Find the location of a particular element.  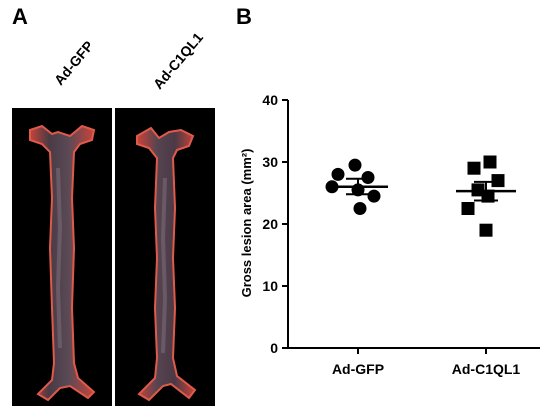

y-tick-label: 20 is located at coordinates (270, 224).